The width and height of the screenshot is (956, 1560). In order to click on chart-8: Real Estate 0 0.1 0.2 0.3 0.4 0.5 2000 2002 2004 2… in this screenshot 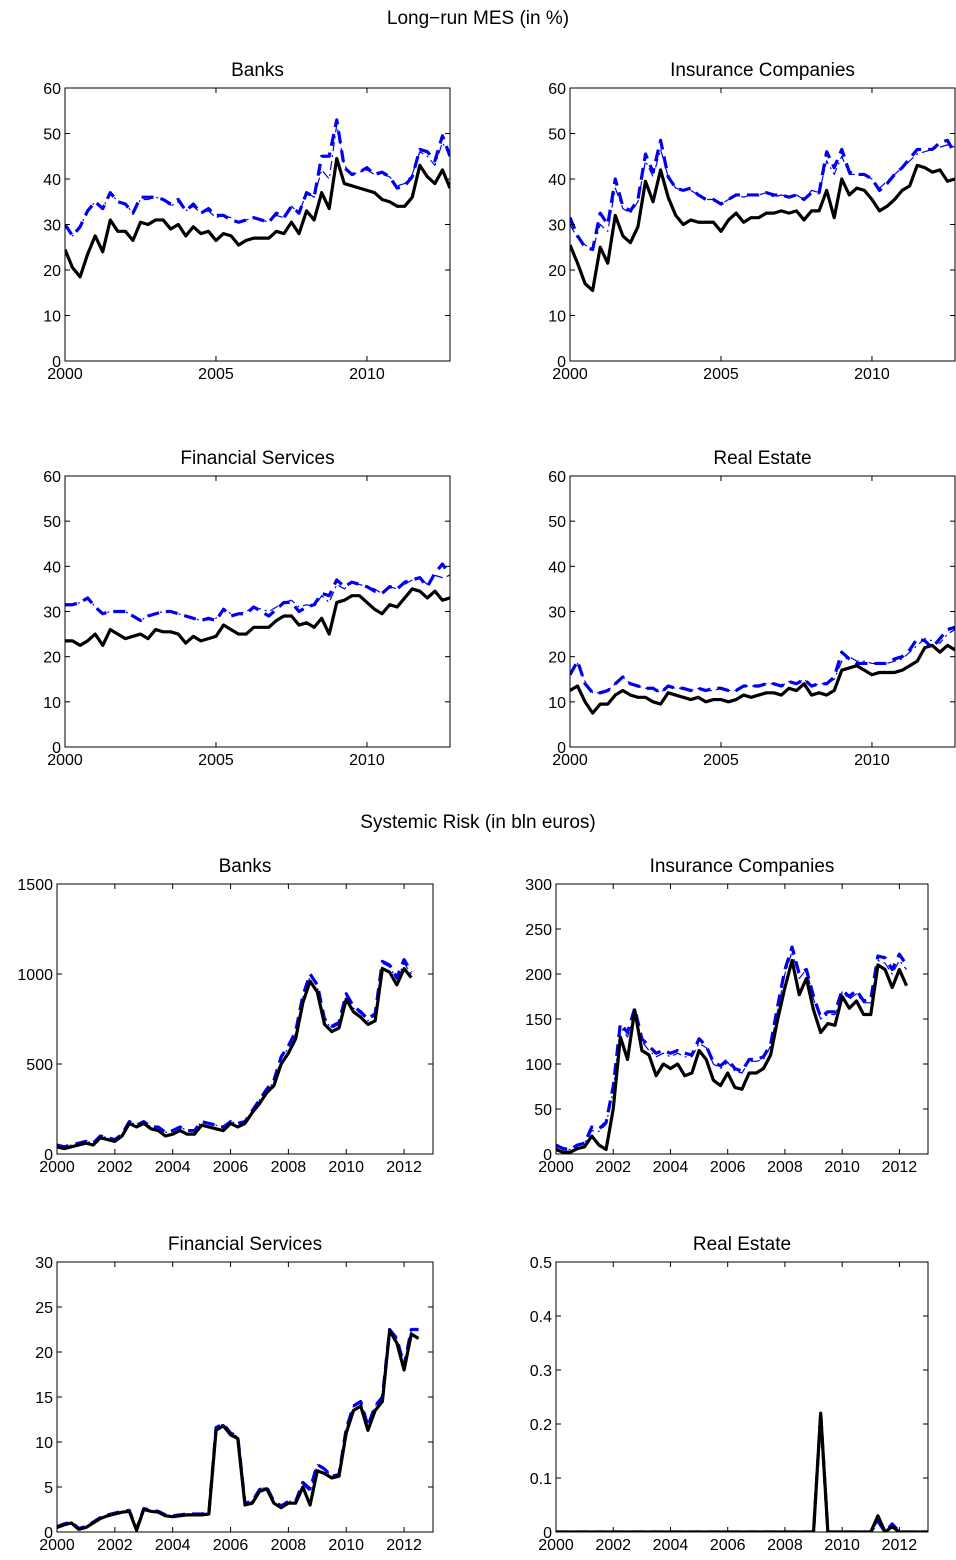, I will do `click(715, 1394)`.